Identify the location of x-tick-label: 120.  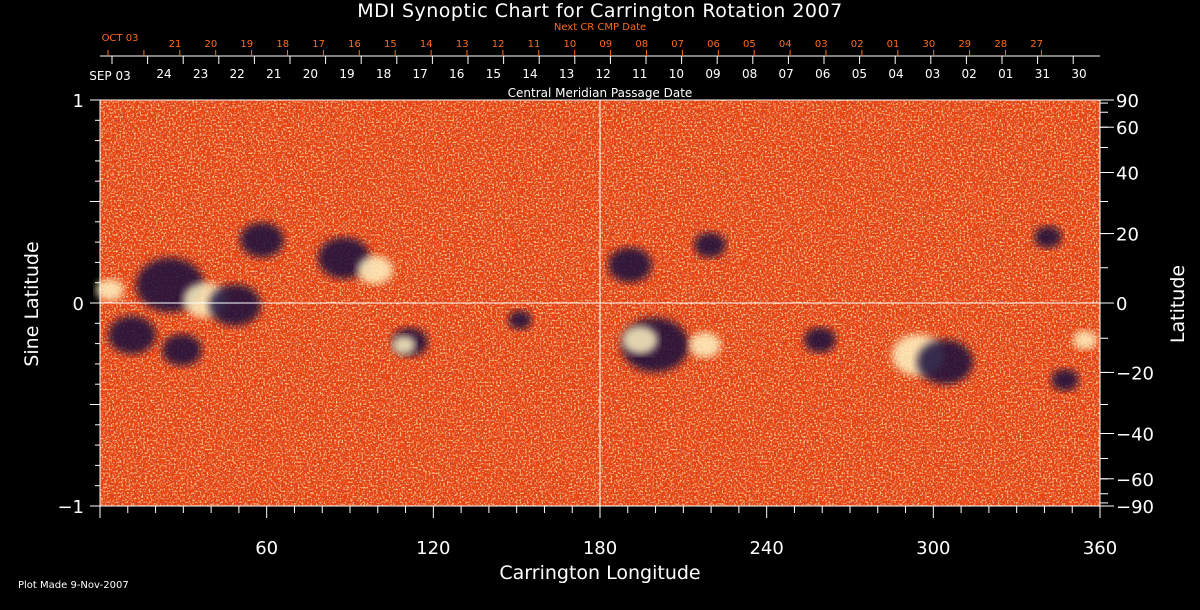
(433, 548).